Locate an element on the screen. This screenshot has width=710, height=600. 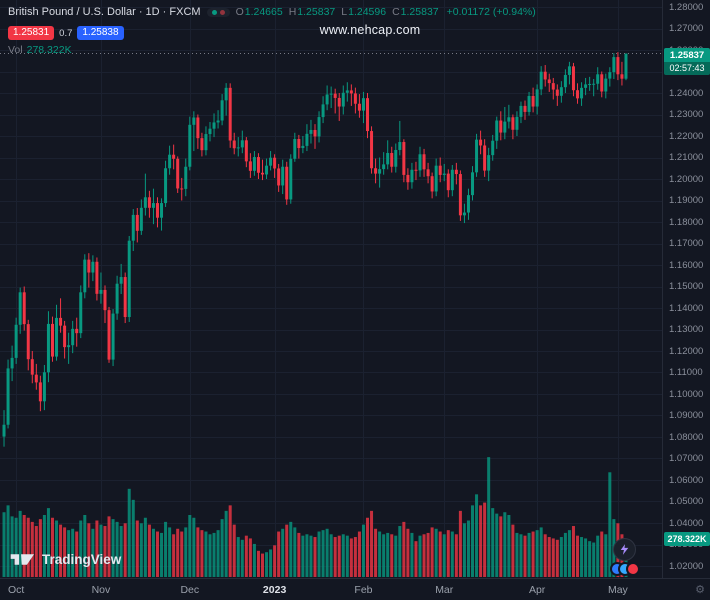
price-axis-label: 1.02000 is located at coordinates (686, 566).